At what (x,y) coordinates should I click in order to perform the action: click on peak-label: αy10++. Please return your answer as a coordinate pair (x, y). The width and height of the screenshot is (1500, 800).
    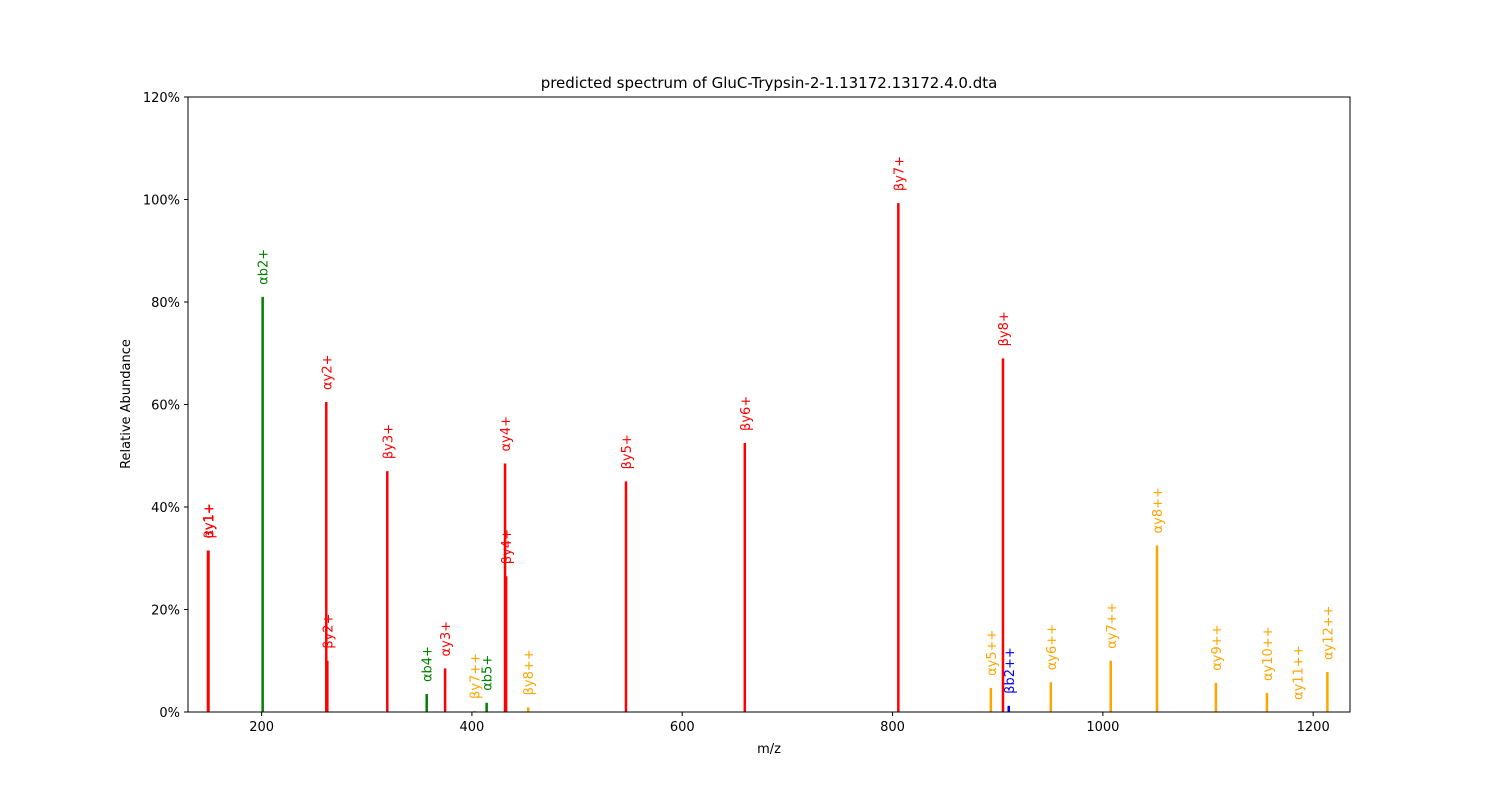
    Looking at the image, I should click on (1268, 653).